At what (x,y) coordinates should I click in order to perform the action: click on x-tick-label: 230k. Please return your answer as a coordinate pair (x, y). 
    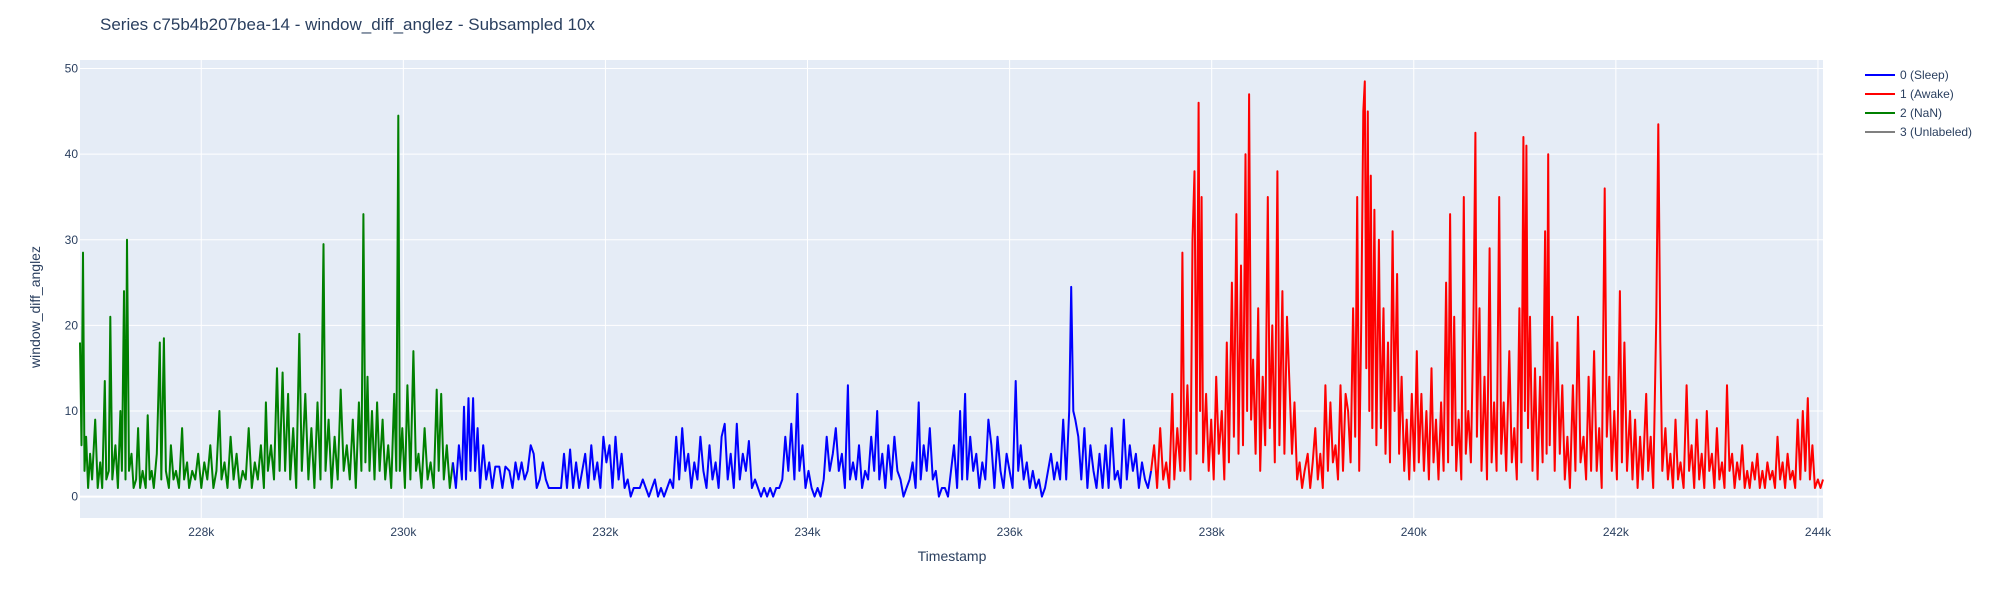
    Looking at the image, I should click on (403, 532).